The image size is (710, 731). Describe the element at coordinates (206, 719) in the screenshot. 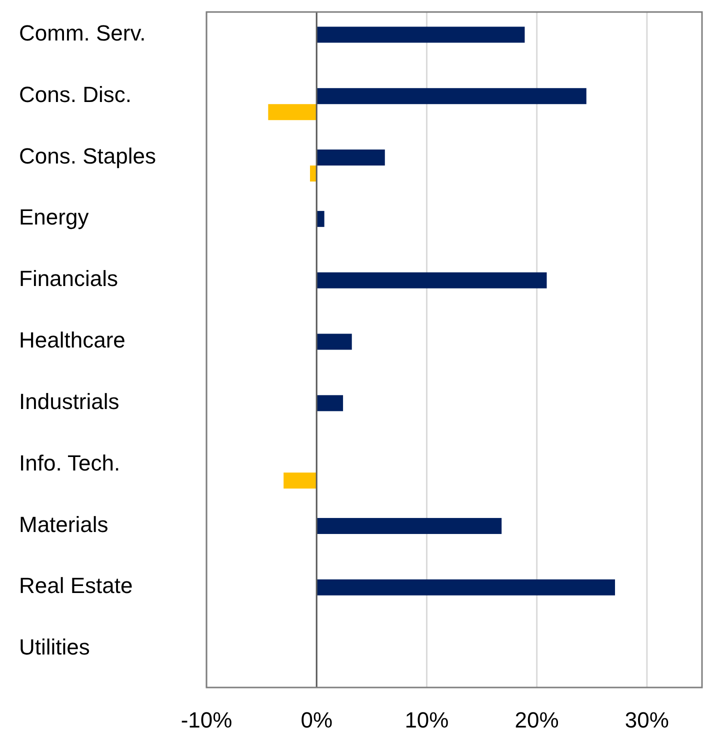

I see `x-tick-label: -10%` at that location.